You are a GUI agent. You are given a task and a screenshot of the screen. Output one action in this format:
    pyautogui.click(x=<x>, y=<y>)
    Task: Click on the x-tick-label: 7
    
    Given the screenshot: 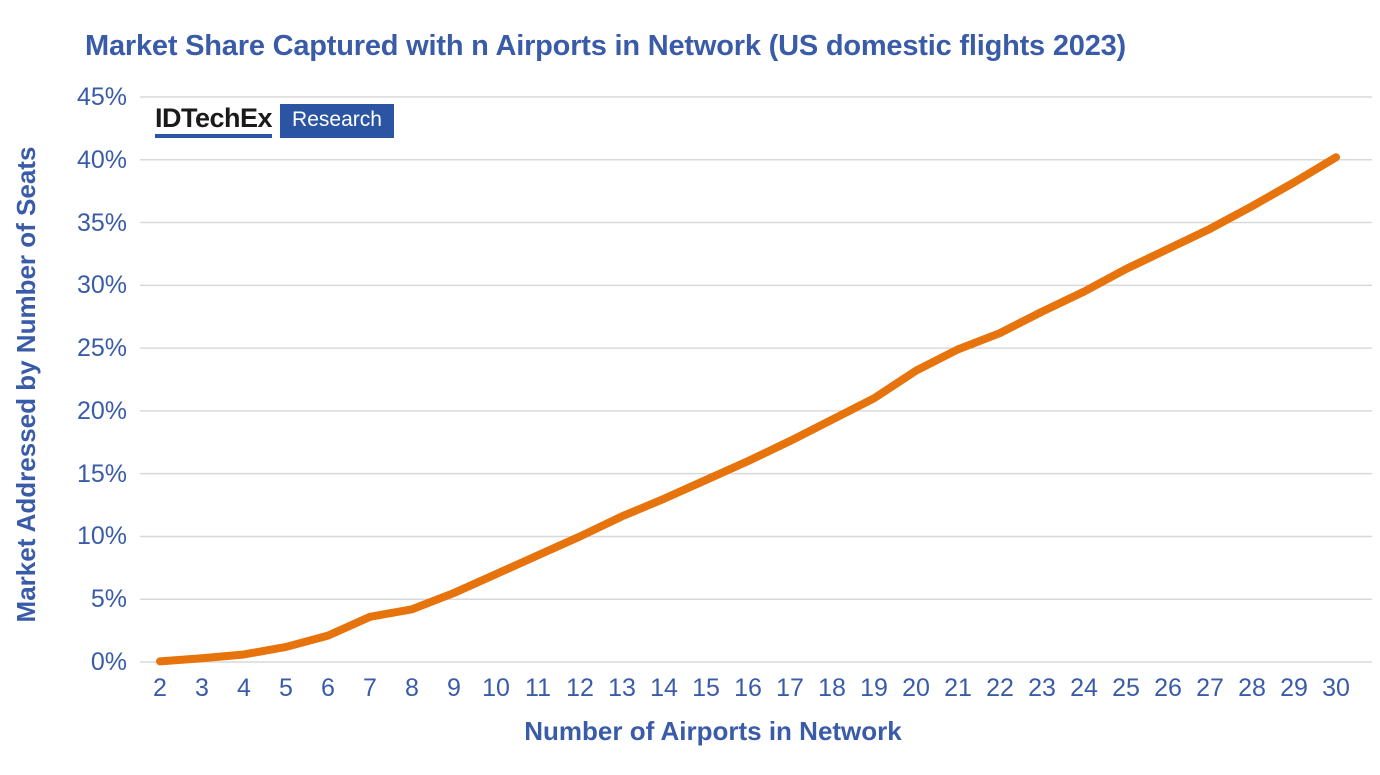 What is the action you would take?
    pyautogui.click(x=370, y=688)
    